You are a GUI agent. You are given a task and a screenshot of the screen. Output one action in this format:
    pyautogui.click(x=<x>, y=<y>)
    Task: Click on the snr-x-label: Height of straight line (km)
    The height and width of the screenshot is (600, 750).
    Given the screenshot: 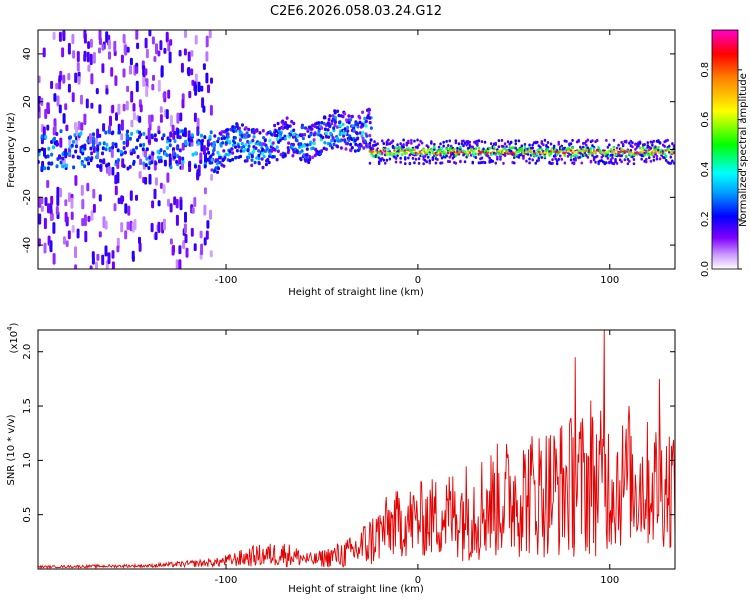 What is the action you would take?
    pyautogui.click(x=356, y=589)
    